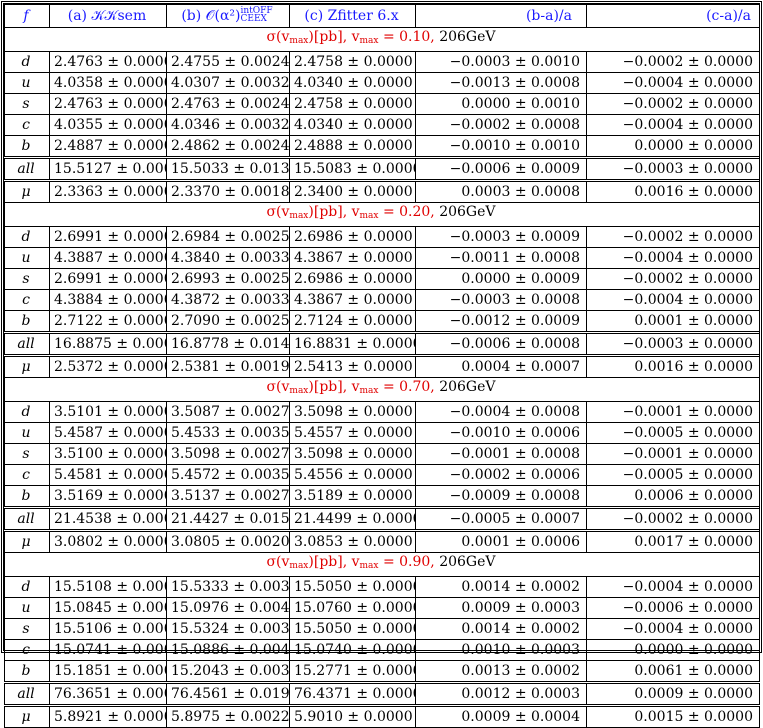  Describe the element at coordinates (673, 454) in the screenshot. I see `cell-ca: −0.0001 ± 0.0000` at that location.